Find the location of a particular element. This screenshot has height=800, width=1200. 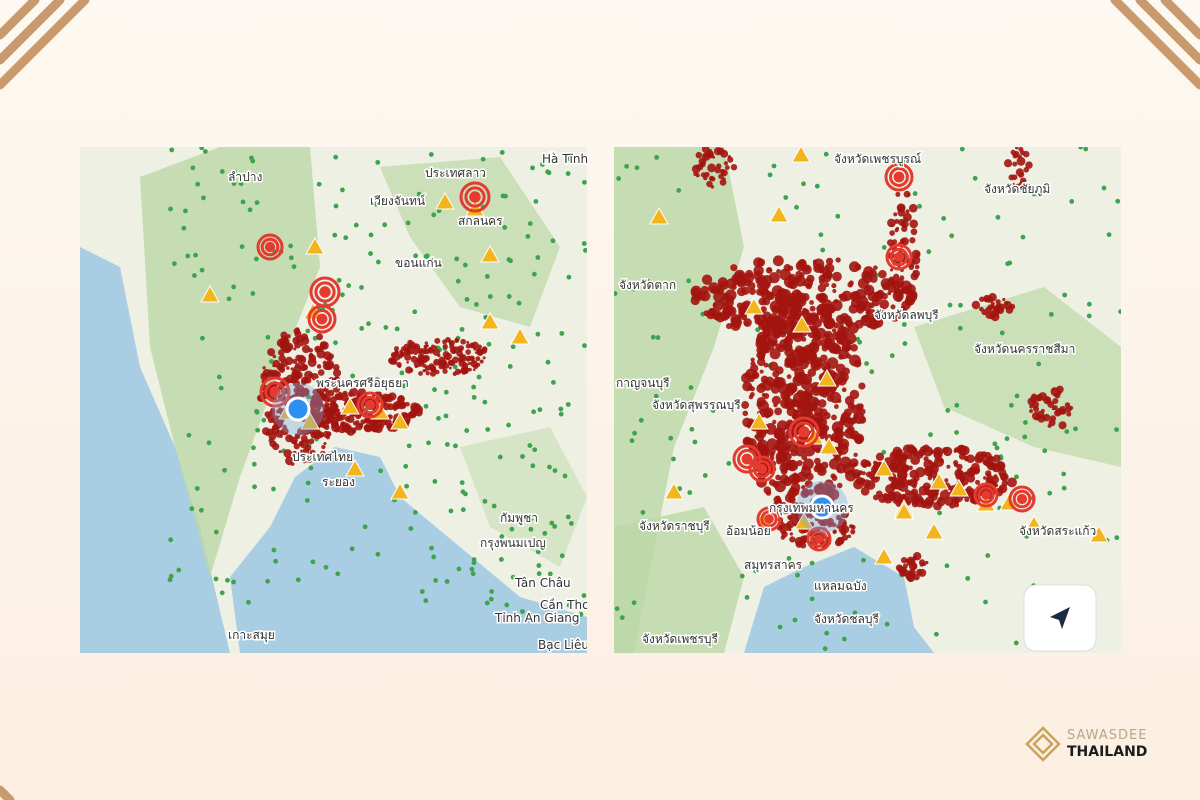

map-label: เวียงจันทน์ is located at coordinates (397, 201).